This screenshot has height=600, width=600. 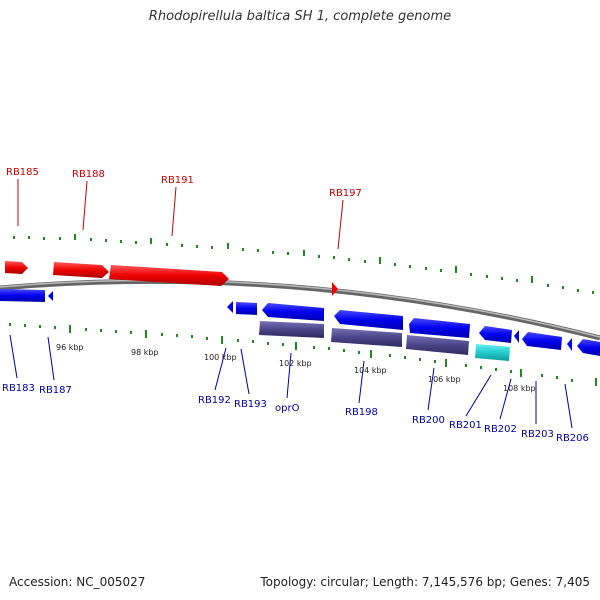 I want to click on gene-arrow-rb200, so click(x=439, y=328).